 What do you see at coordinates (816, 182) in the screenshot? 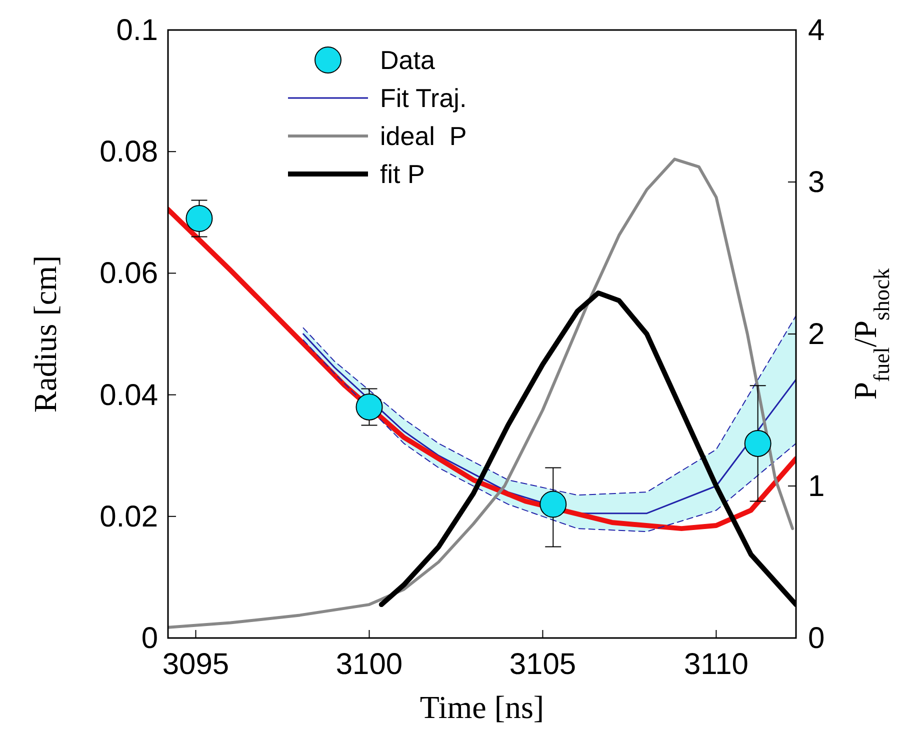
I see `y2-tick-label: 3` at bounding box center [816, 182].